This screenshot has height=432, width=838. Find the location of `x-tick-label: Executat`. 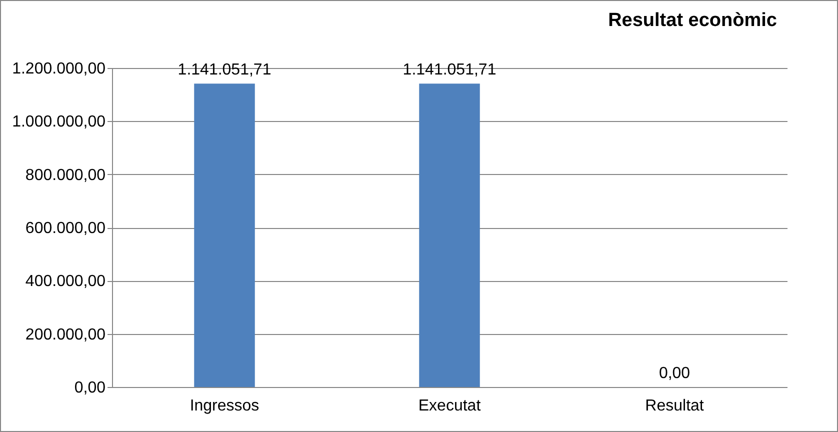

x-tick-label: Executat is located at coordinates (450, 406).